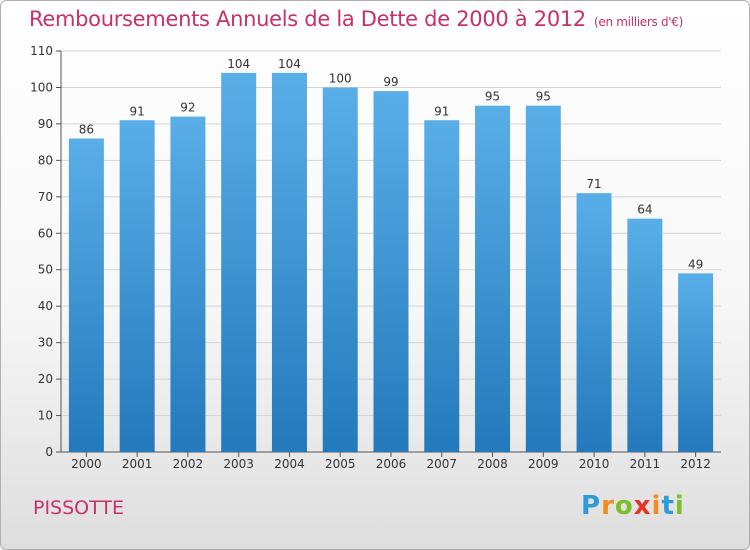  What do you see at coordinates (187, 108) in the screenshot?
I see `value-label-2002: 92` at bounding box center [187, 108].